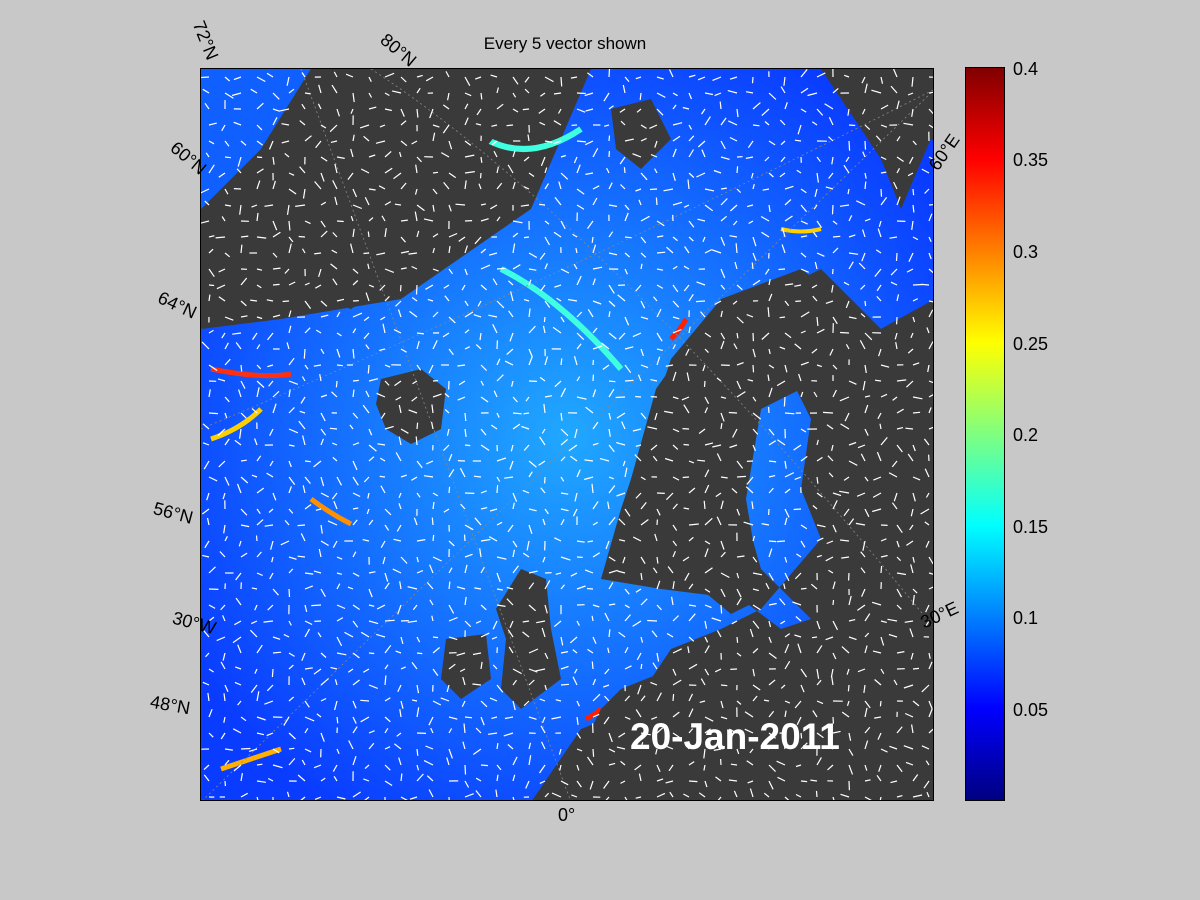 The height and width of the screenshot is (900, 1200). Describe the element at coordinates (1031, 527) in the screenshot. I see `colorbar-tick: 0.15` at that location.